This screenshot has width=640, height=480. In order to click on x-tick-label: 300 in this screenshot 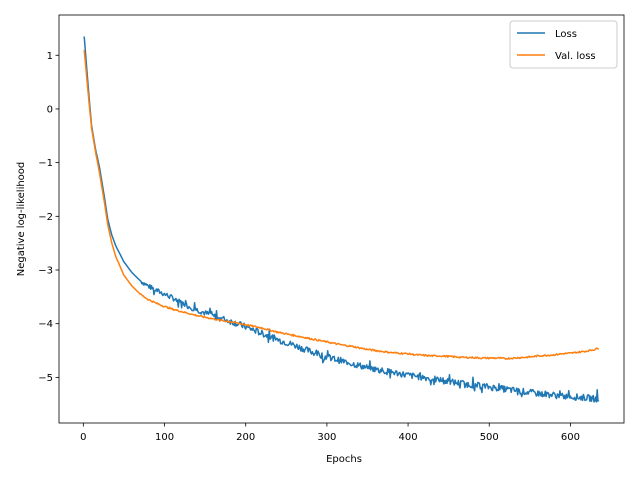, I will do `click(326, 437)`.